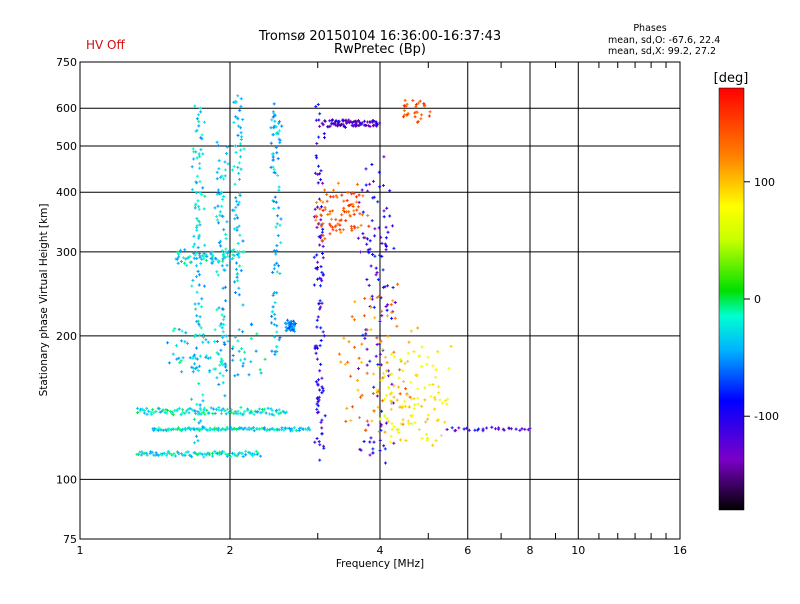 The image size is (800, 604). I want to click on chart-title-line1: Tromsø 20150104 16:36:00-16:37:43, so click(379, 36).